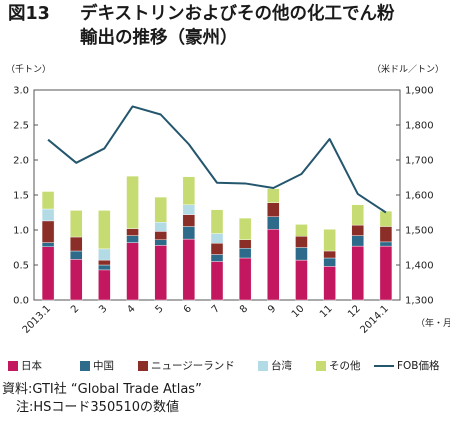 The width and height of the screenshot is (450, 422). I want to click on x-tick-label: 5, so click(160, 309).